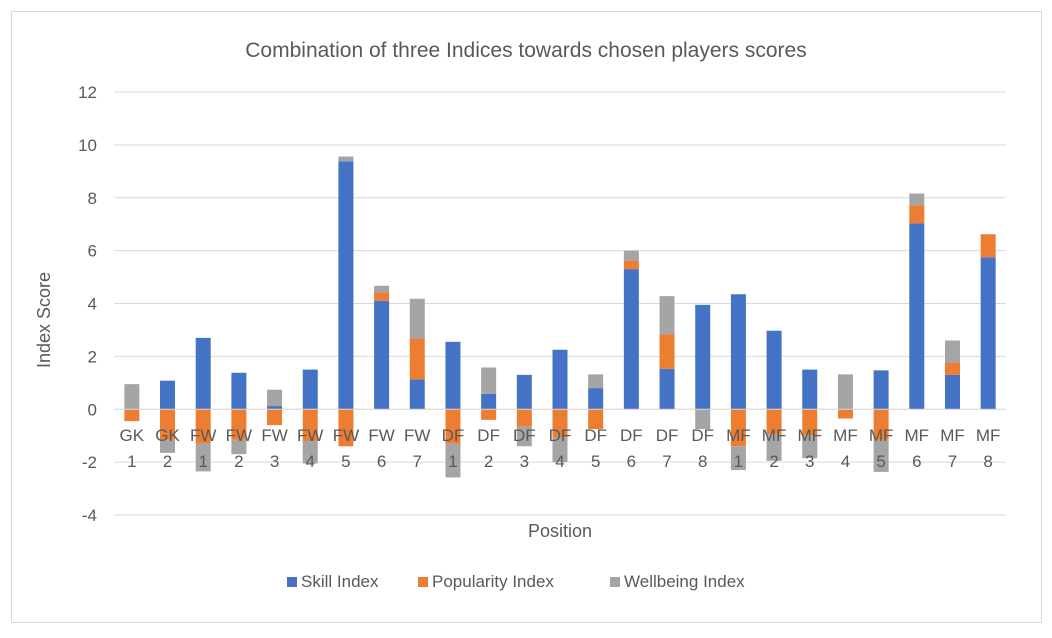  Describe the element at coordinates (92, 356) in the screenshot. I see `y-tick-label: 2` at that location.